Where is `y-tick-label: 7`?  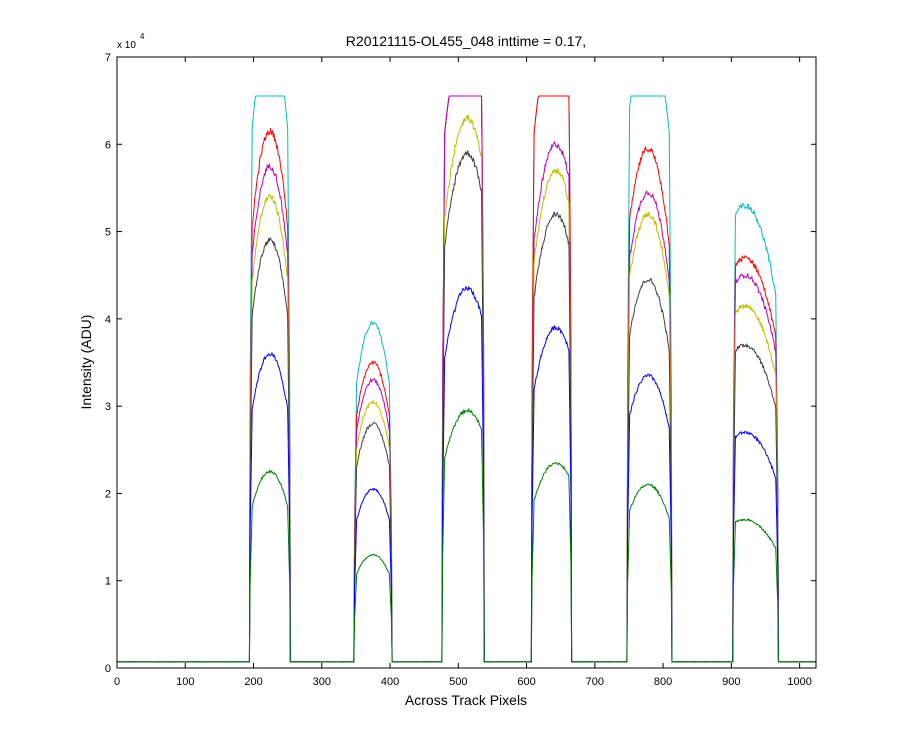 y-tick-label: 7 is located at coordinates (108, 58).